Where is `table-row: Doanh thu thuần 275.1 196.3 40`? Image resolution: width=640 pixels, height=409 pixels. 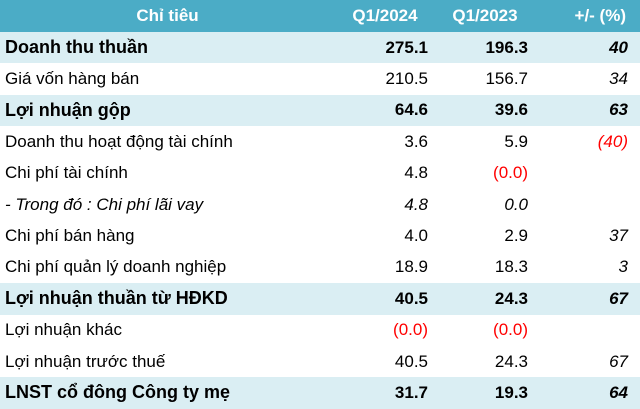
table-row: Doanh thu thuần 275.1 196.3 40 is located at coordinates (320, 48).